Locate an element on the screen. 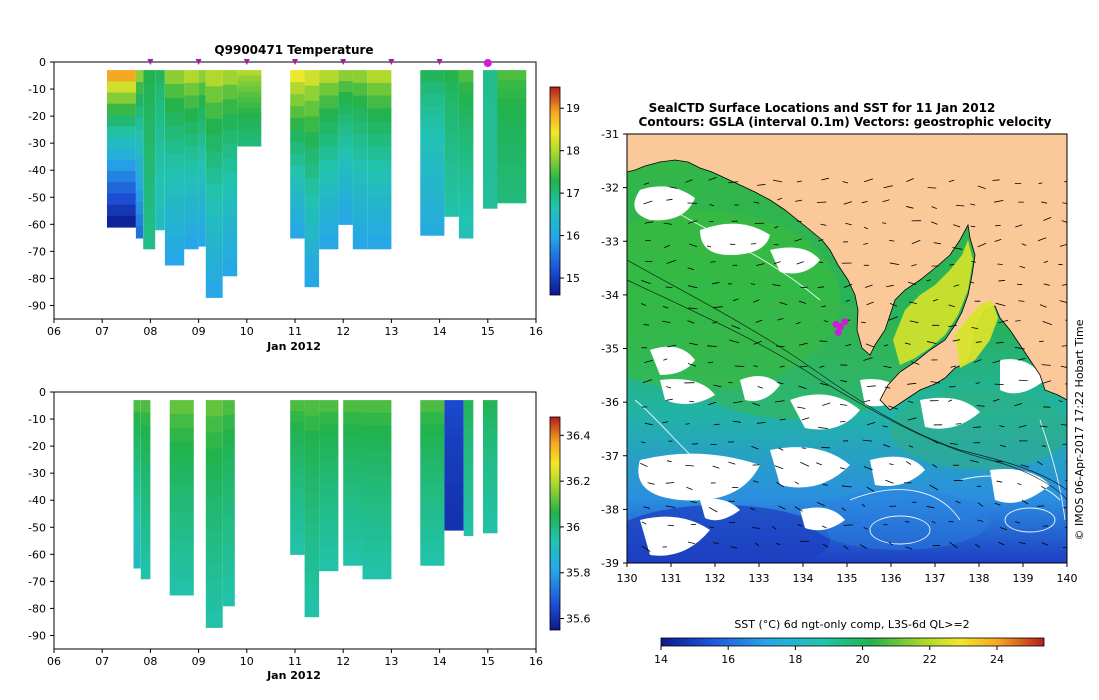 This screenshot has width=1099, height=700. colorbar-tick-label: 19 is located at coordinates (573, 108).